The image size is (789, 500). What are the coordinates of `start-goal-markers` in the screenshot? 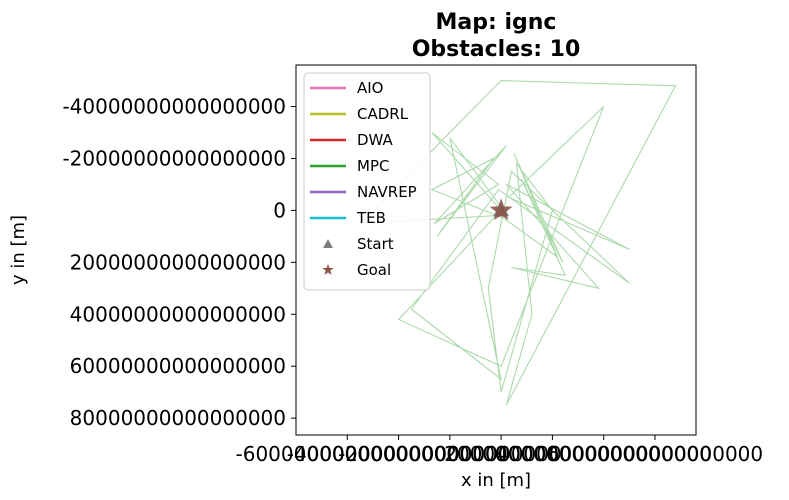 It's located at (501, 209).